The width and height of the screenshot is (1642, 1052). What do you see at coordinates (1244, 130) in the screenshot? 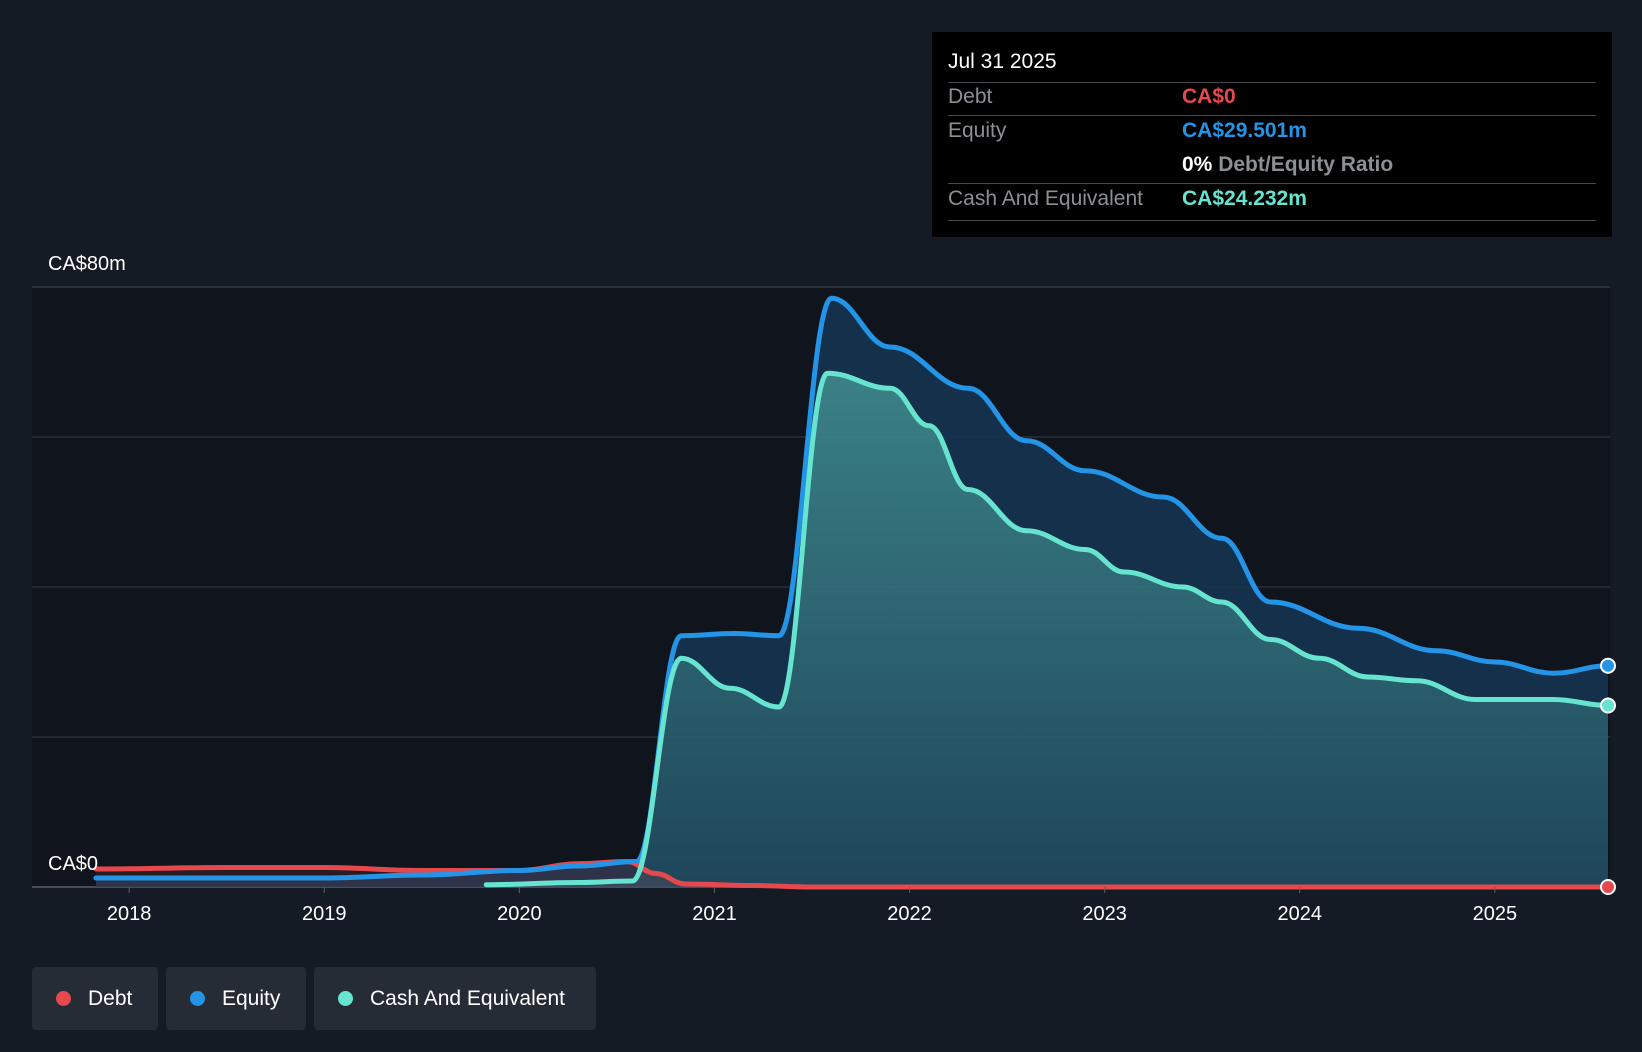
I see `tooltip-equity-value: CA$29.501m` at bounding box center [1244, 130].